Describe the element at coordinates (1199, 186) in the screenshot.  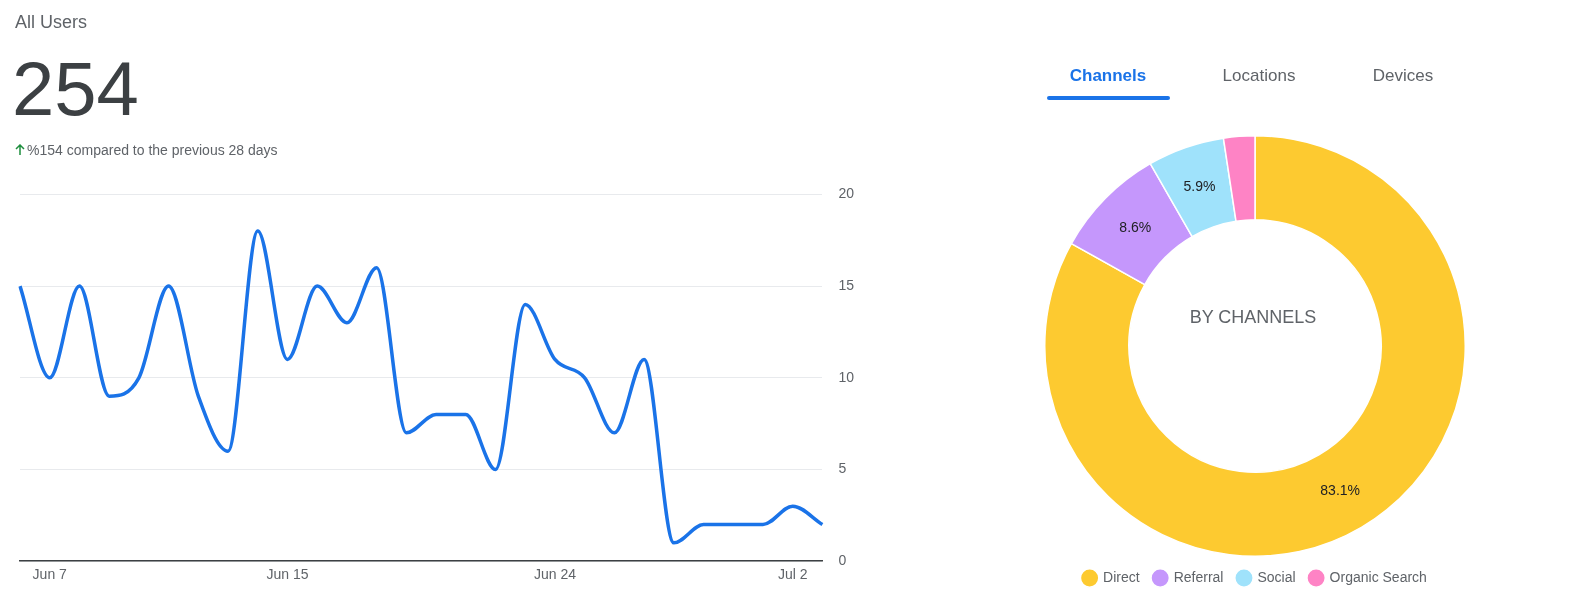
I see `data-label: 5.9%` at that location.